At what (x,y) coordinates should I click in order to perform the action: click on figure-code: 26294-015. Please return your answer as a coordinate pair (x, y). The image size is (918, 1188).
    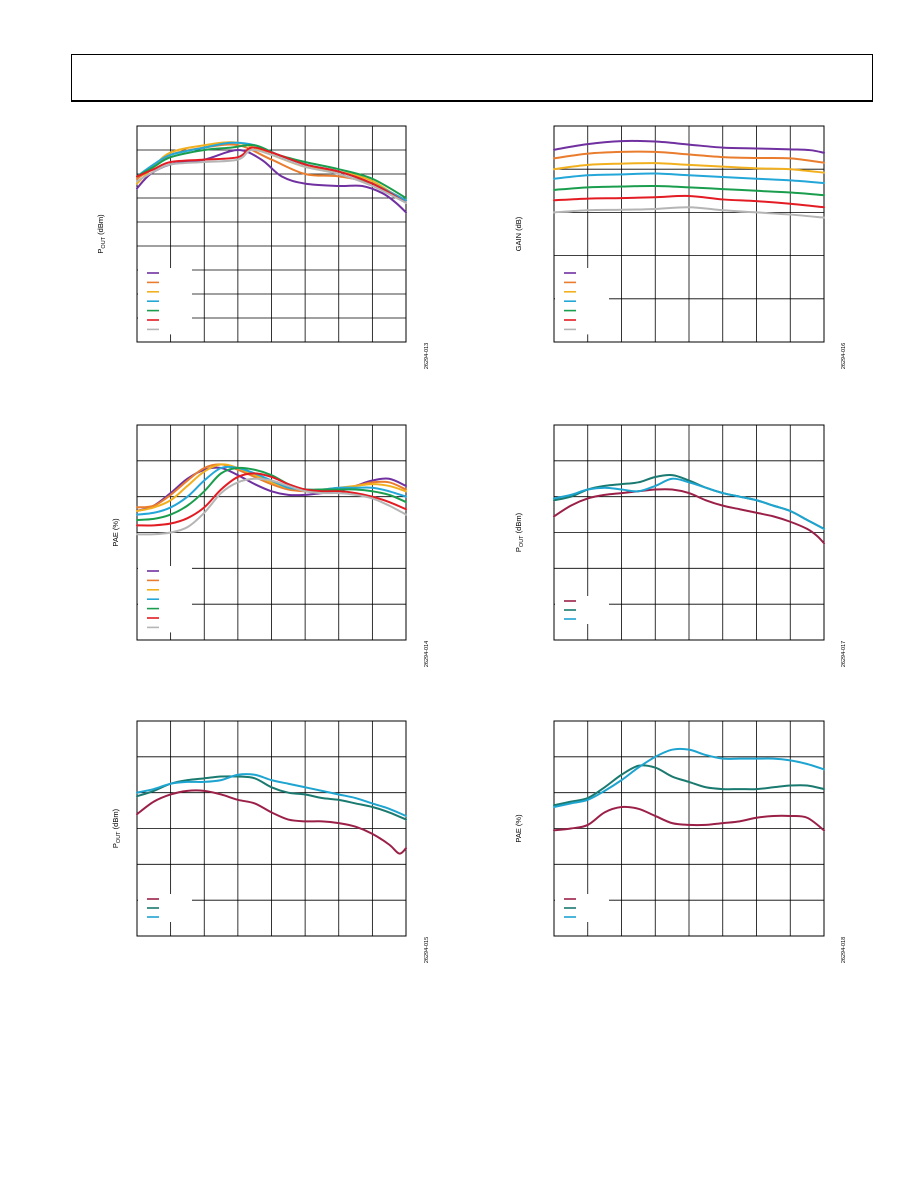
    Looking at the image, I should click on (427, 950).